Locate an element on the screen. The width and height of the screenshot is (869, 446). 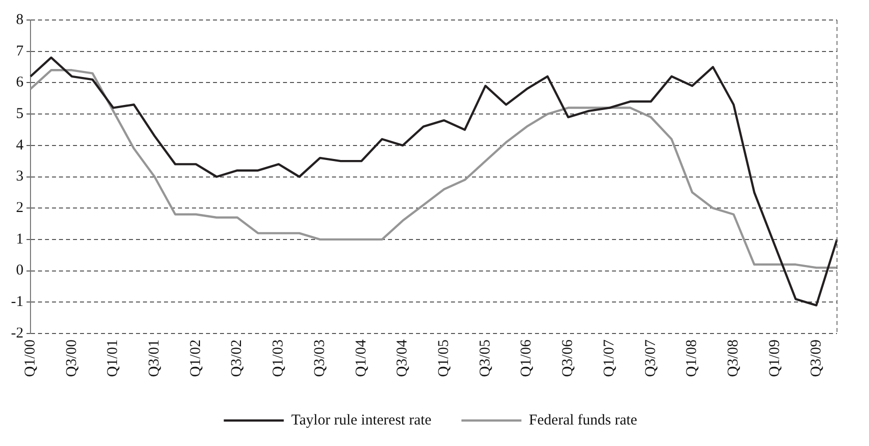
legend-label: Federal funds rate is located at coordinates (583, 420).